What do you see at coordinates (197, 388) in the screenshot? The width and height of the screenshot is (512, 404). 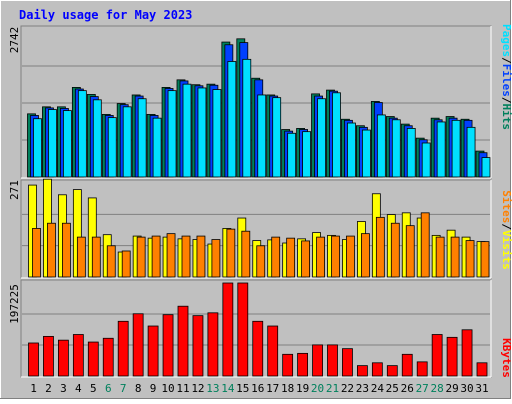 I see `x-tick-label-day-12: 12` at bounding box center [197, 388].